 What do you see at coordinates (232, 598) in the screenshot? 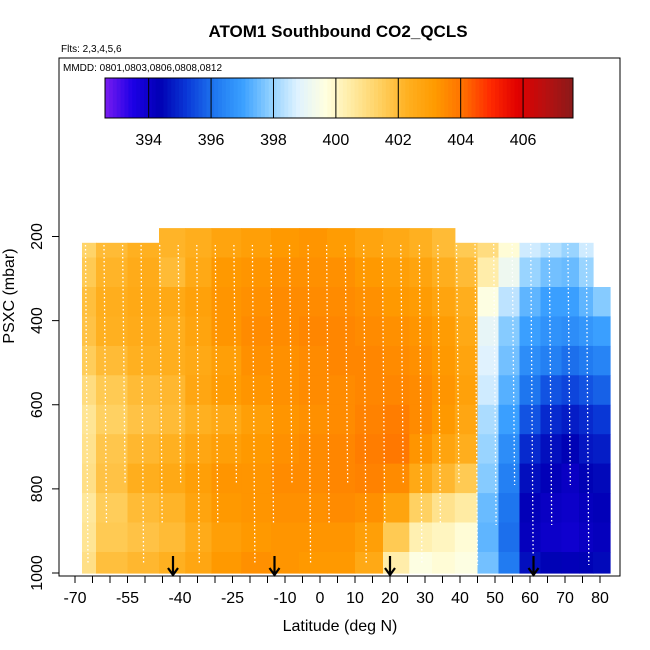
I see `x-tick-label: -25` at bounding box center [232, 598].